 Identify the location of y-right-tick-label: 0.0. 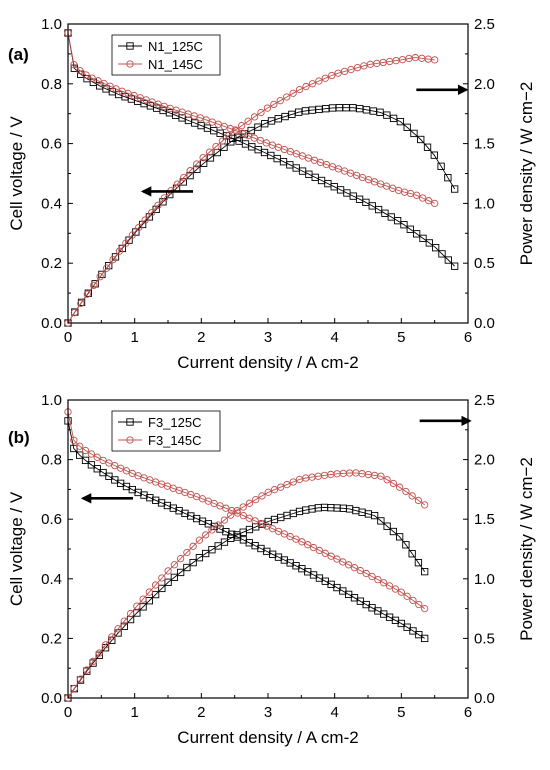
(484, 323).